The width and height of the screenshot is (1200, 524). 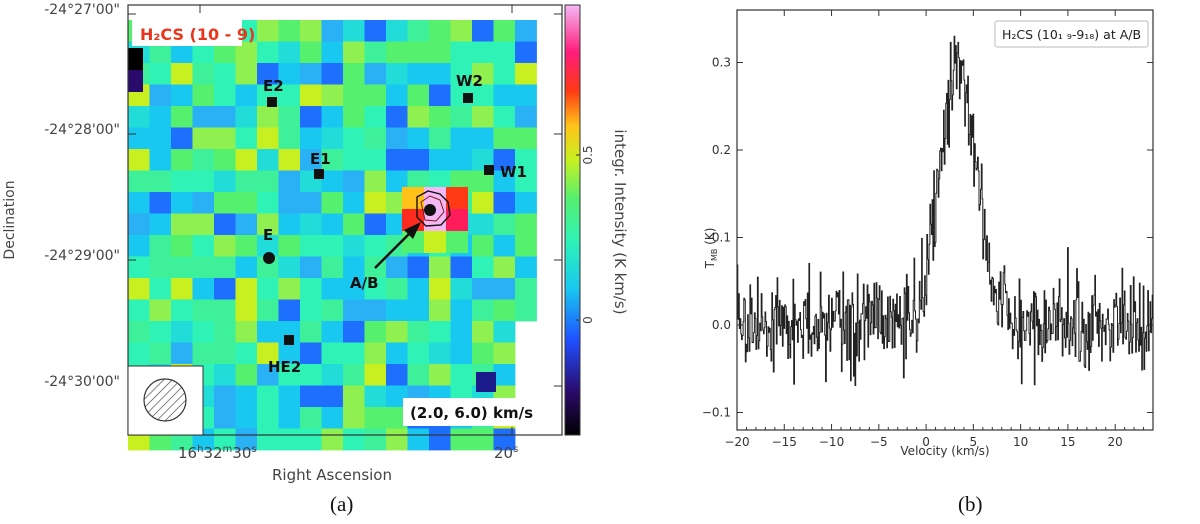 I want to click on colorbar, so click(x=572, y=220).